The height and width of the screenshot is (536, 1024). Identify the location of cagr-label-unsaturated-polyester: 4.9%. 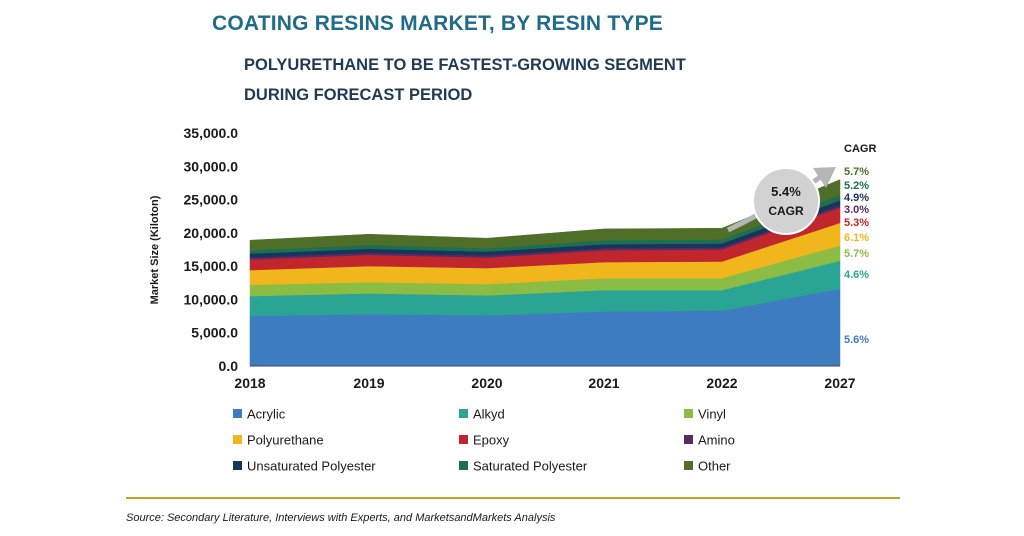
(856, 198).